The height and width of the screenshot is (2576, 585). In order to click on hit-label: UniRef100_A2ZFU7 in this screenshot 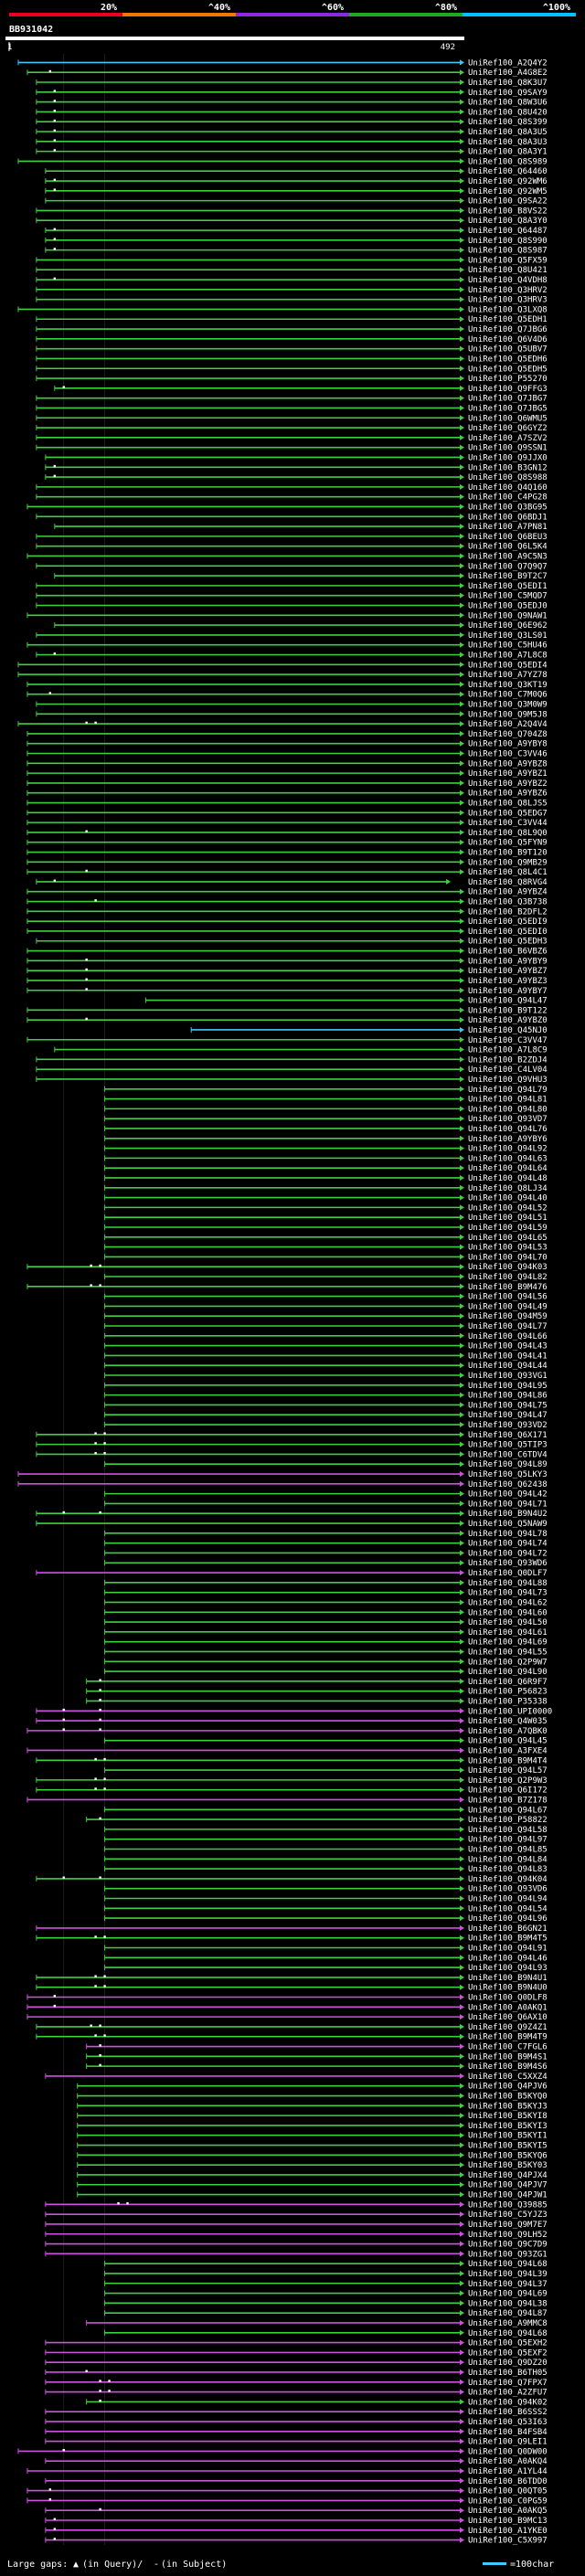, I will do `click(508, 2393)`.